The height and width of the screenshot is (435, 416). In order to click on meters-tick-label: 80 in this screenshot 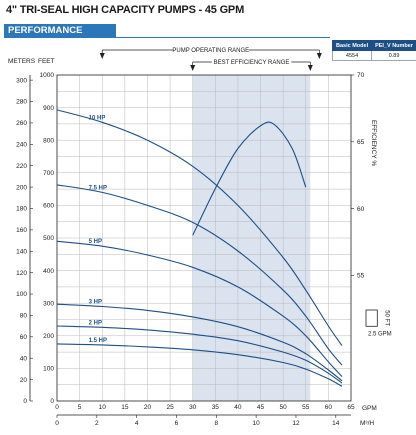, I will do `click(24, 316)`.